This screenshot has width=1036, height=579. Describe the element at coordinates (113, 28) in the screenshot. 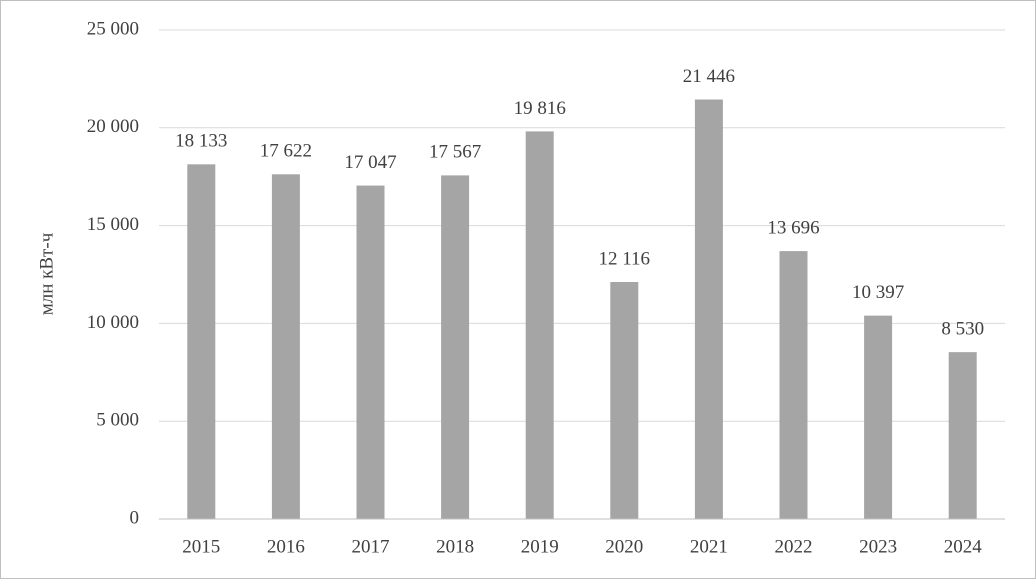

I see `y-tick-label: 25 000` at that location.